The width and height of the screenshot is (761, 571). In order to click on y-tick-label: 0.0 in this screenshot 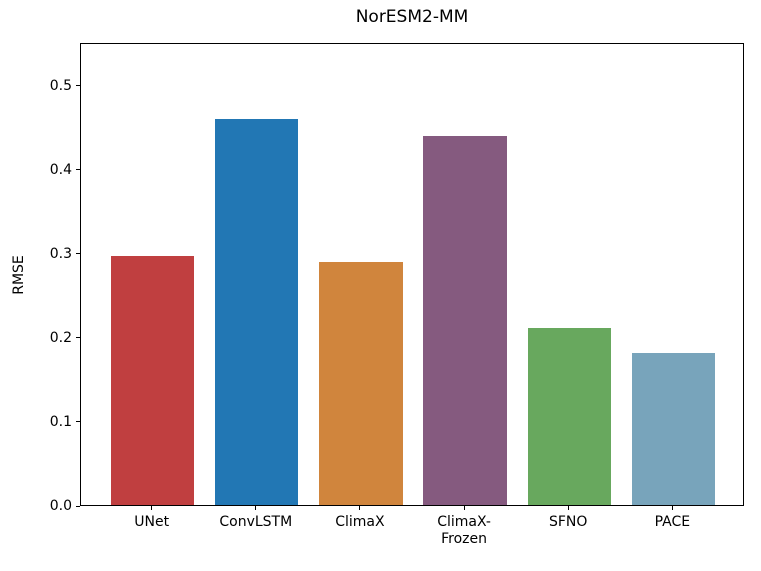, I will do `click(60, 506)`.